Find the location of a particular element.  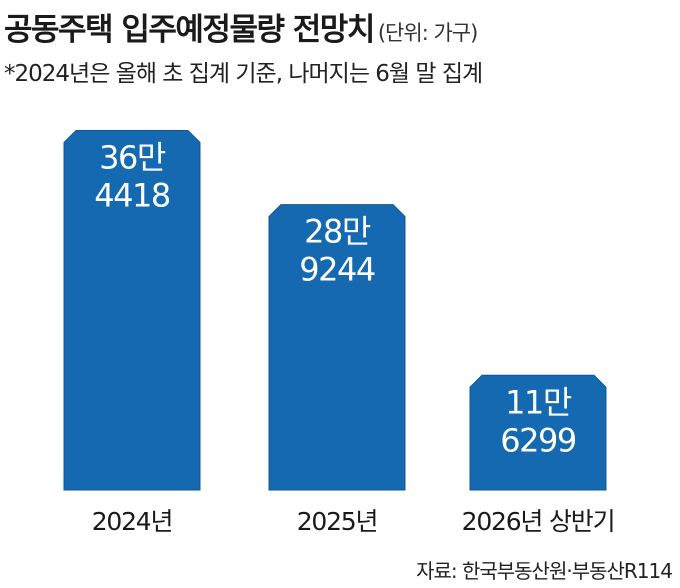

source-note: 자료: 한국부동산원·부동산R114 is located at coordinates (544, 571).